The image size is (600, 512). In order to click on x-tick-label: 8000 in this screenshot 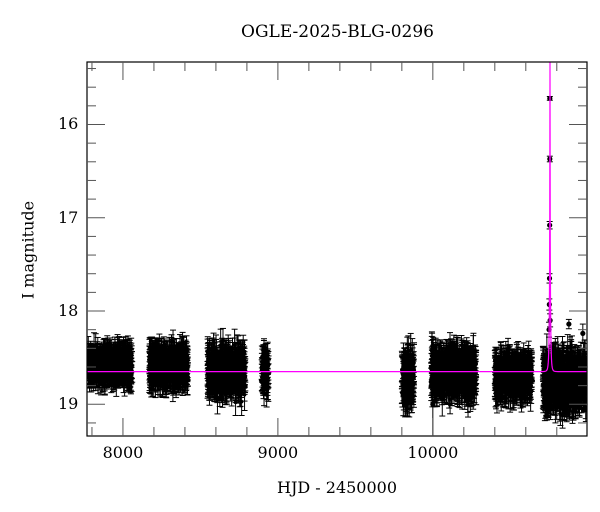, I will do `click(123, 452)`.